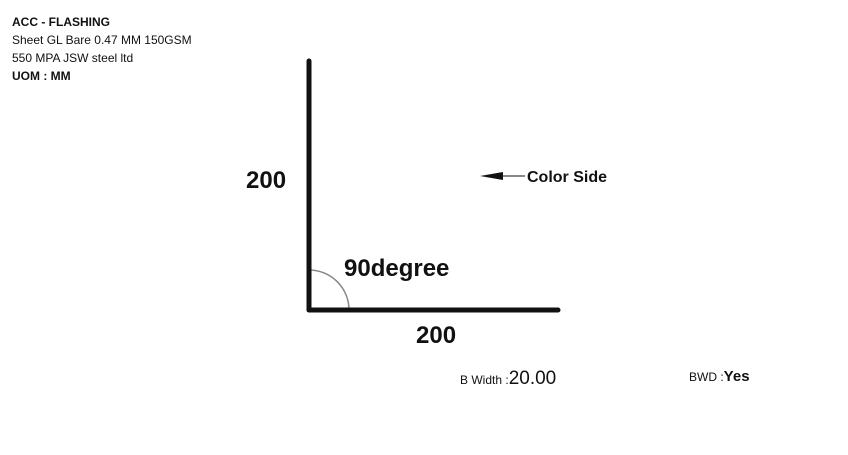 The height and width of the screenshot is (455, 848). I want to click on material-spec-line2: 550 MPA JSW steel ltd, so click(73, 58).